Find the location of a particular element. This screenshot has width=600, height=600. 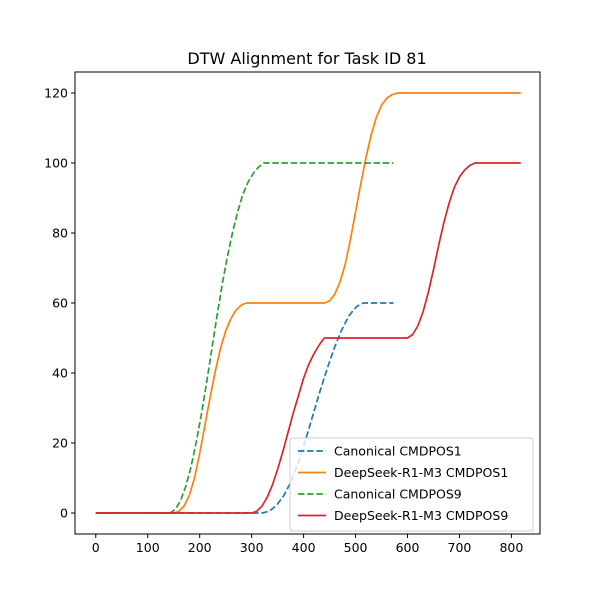

x-tick-label: 0 is located at coordinates (96, 547).